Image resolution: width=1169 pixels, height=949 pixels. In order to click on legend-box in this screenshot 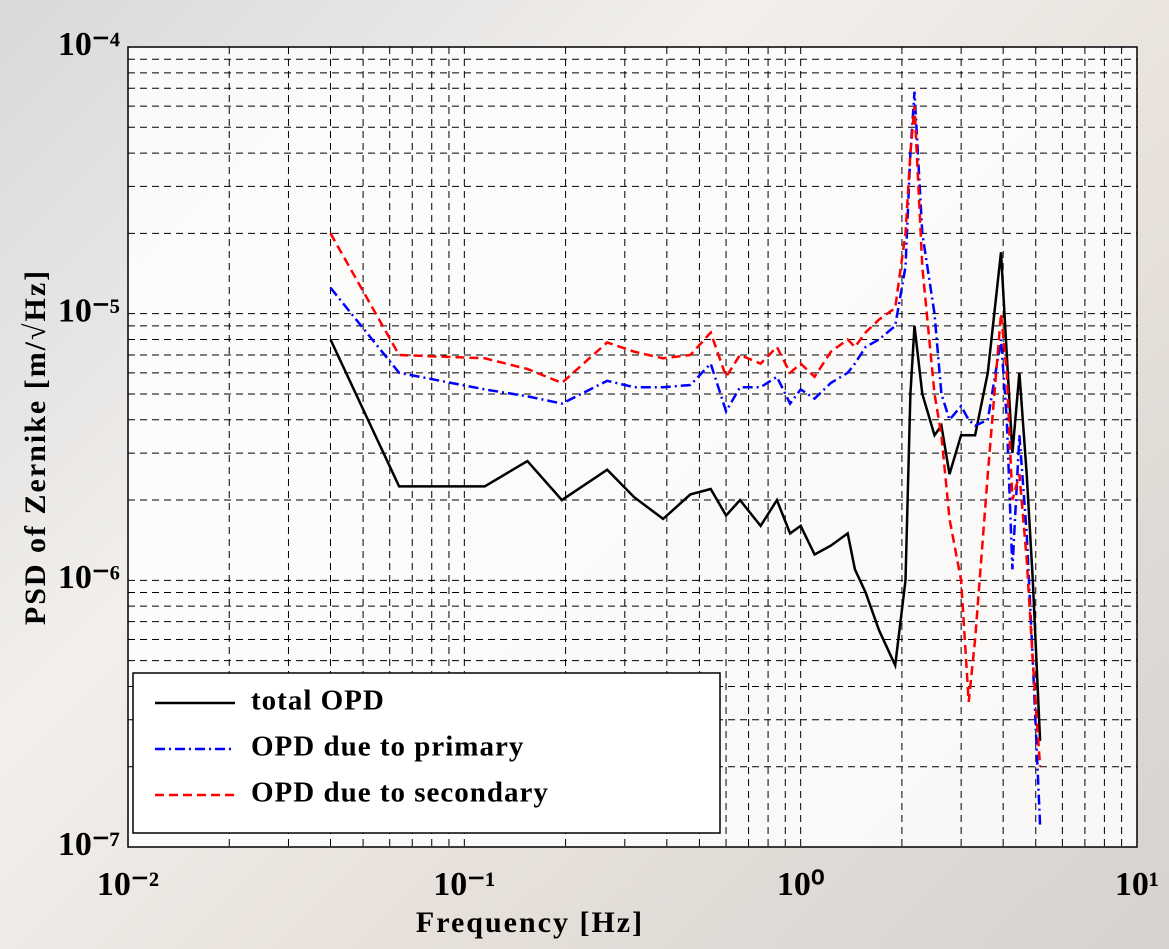, I will do `click(426, 753)`.